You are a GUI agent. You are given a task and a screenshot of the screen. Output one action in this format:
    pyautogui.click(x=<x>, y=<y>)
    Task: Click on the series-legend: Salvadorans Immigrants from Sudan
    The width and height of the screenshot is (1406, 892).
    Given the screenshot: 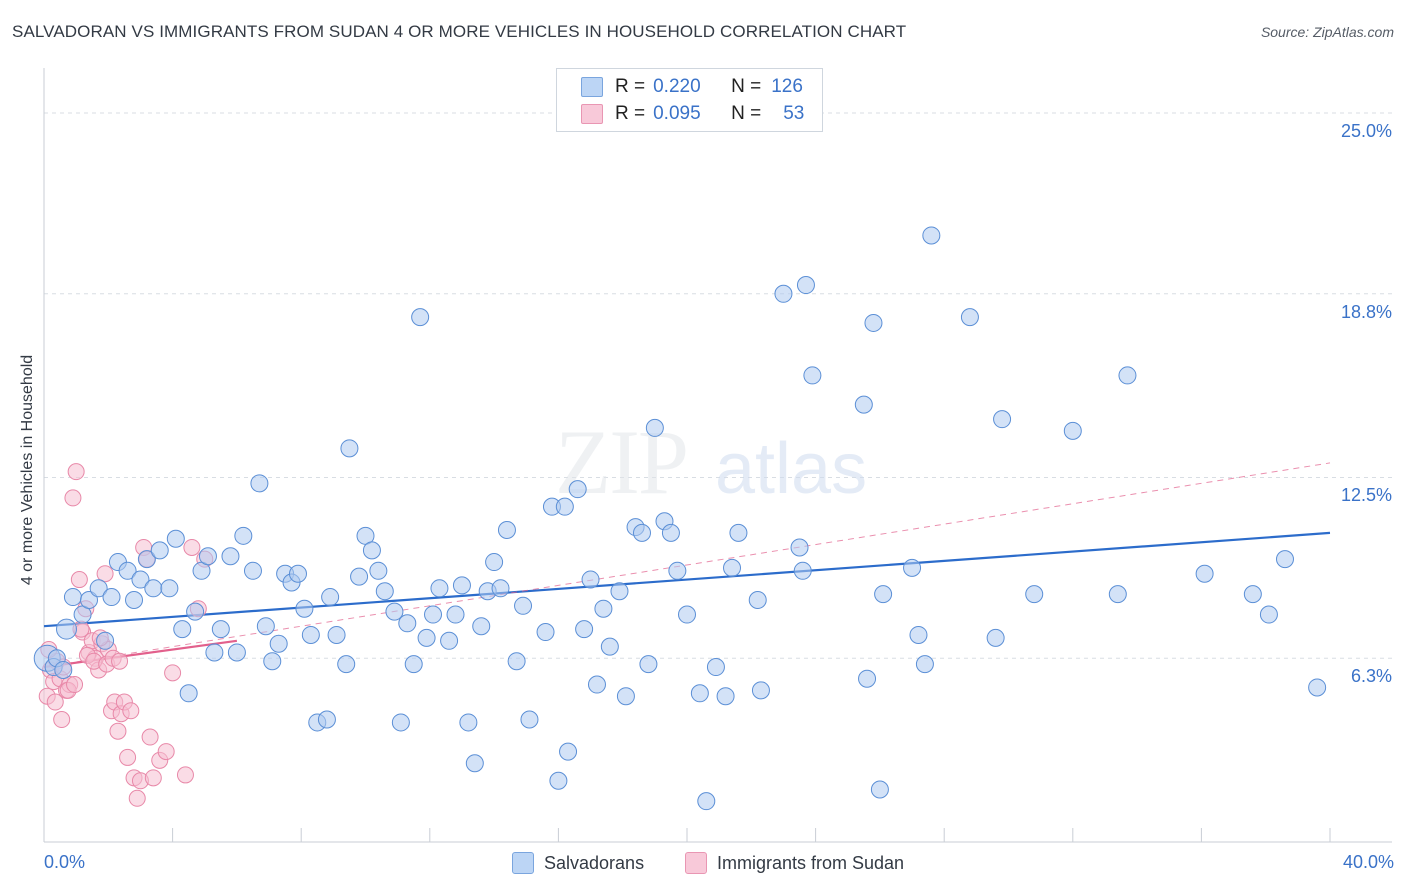 What is the action you would take?
    pyautogui.click(x=703, y=865)
    